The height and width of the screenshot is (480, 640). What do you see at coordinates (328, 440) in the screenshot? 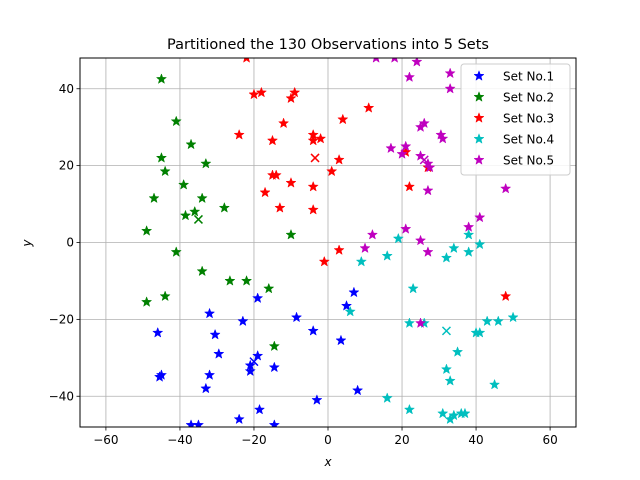
I see `x-tick-label: 0` at bounding box center [328, 440].